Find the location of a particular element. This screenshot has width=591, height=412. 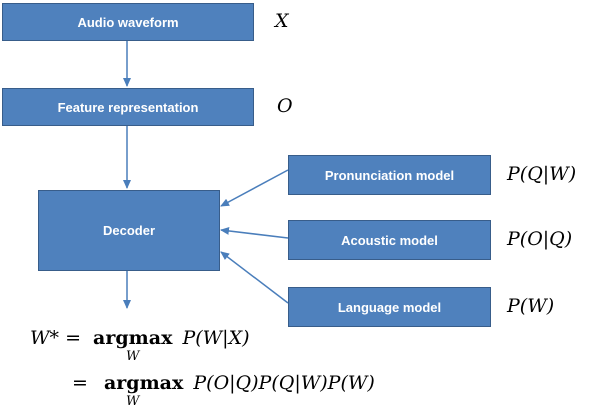

audio-symbol: X is located at coordinates (282, 21).